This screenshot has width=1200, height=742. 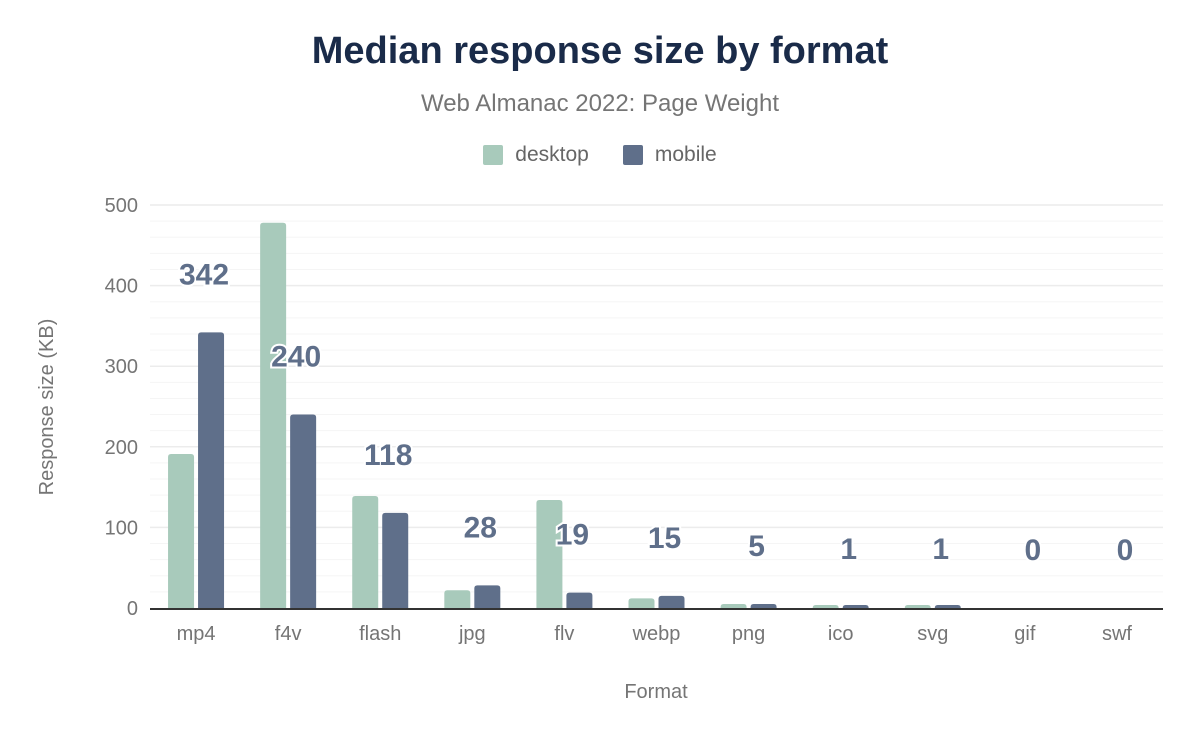 I want to click on data-label-mobile-ico: 1, so click(x=848, y=549).